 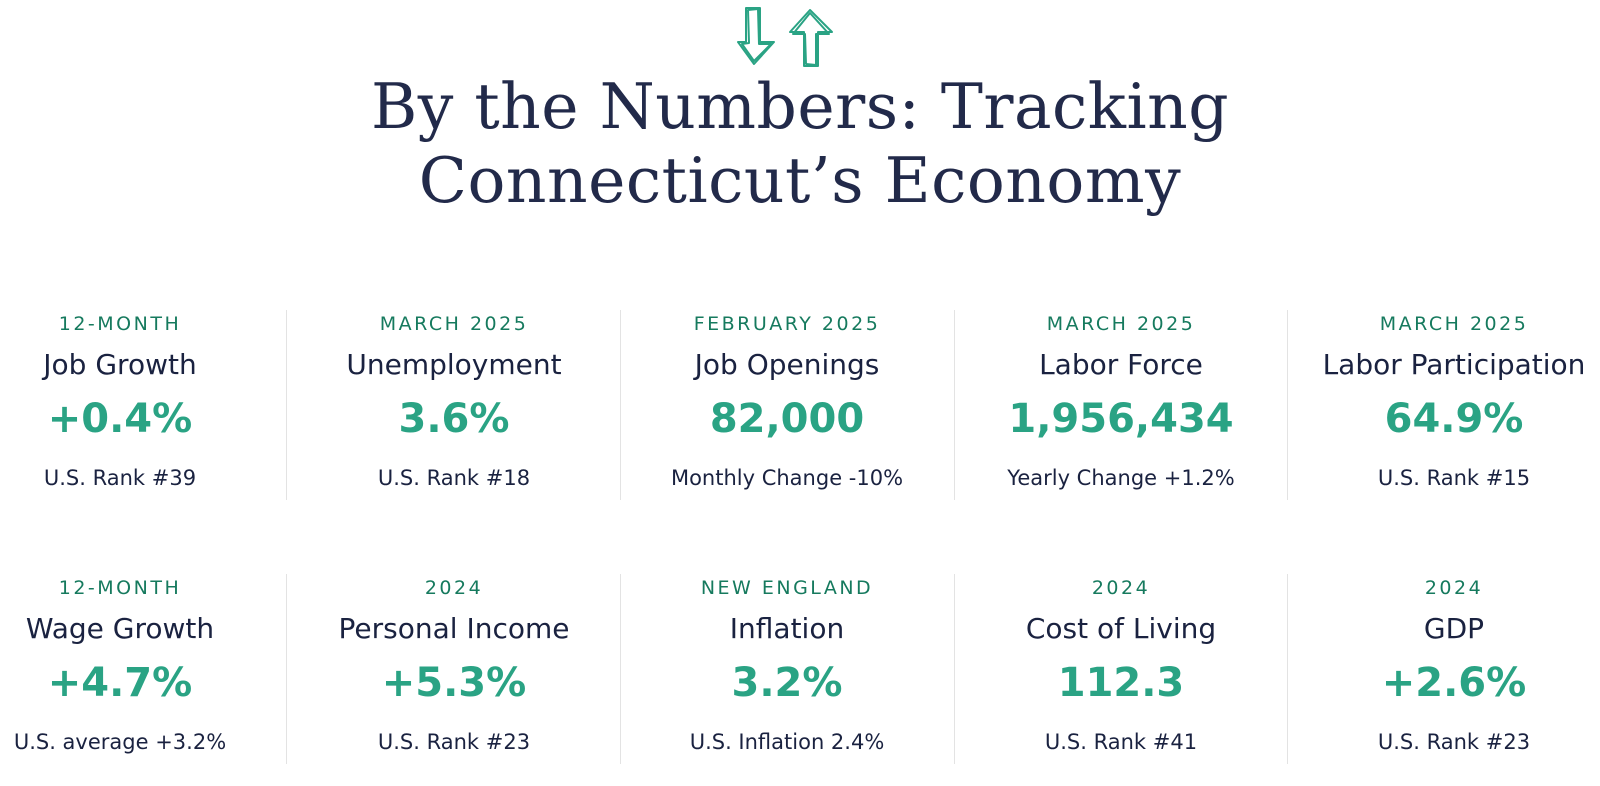 I want to click on stat-metric: GDP, so click(x=1454, y=628).